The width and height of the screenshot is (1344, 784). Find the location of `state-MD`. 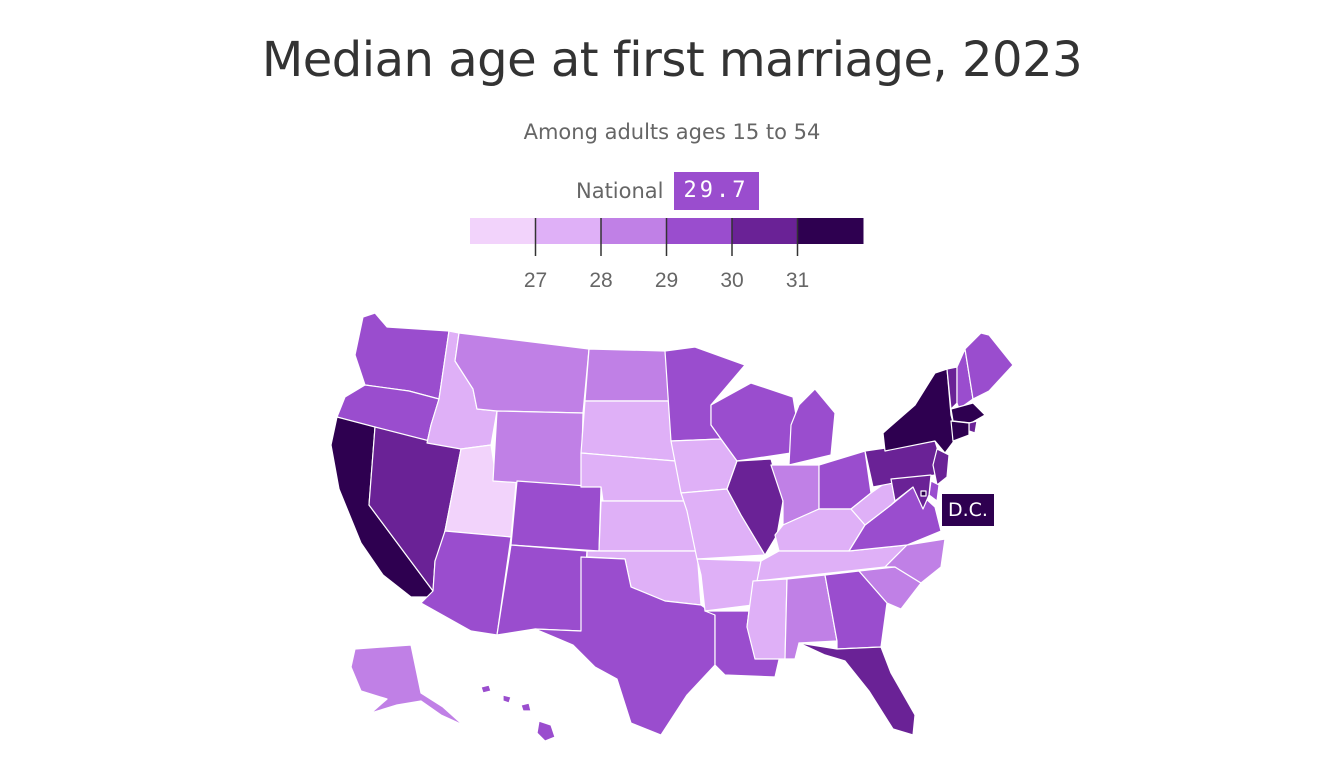

state-MD is located at coordinates (911, 492).